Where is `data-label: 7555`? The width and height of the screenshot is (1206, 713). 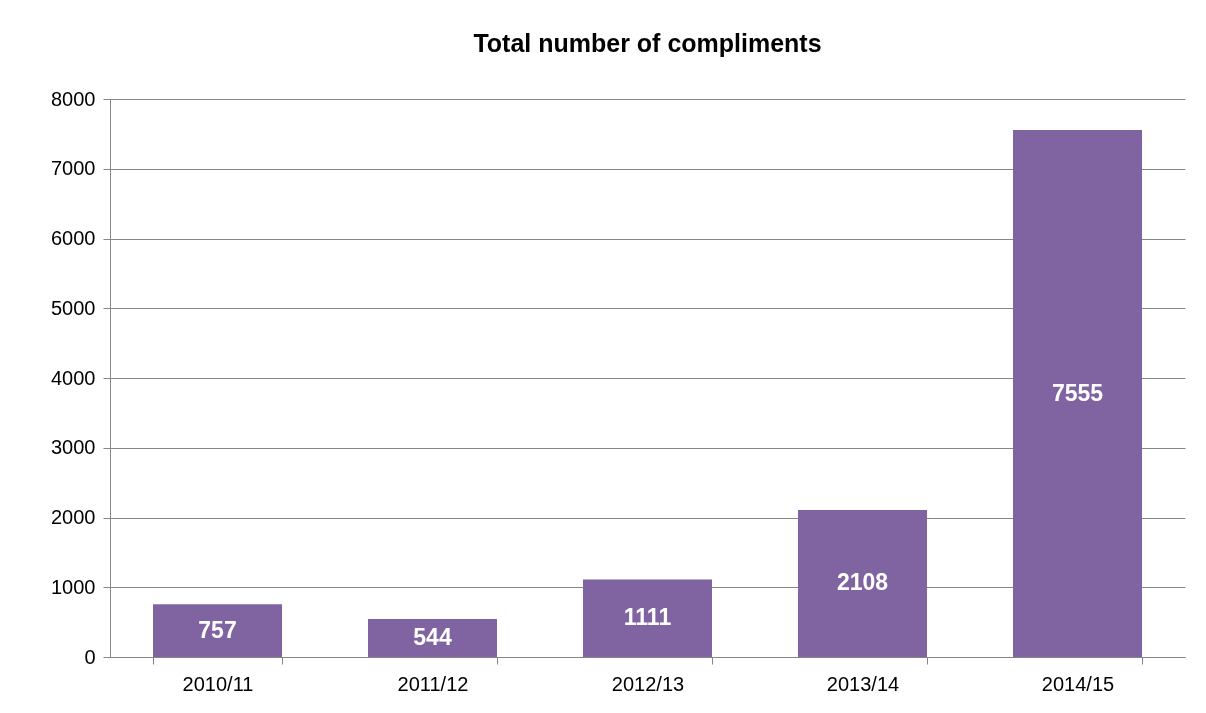 data-label: 7555 is located at coordinates (1077, 392).